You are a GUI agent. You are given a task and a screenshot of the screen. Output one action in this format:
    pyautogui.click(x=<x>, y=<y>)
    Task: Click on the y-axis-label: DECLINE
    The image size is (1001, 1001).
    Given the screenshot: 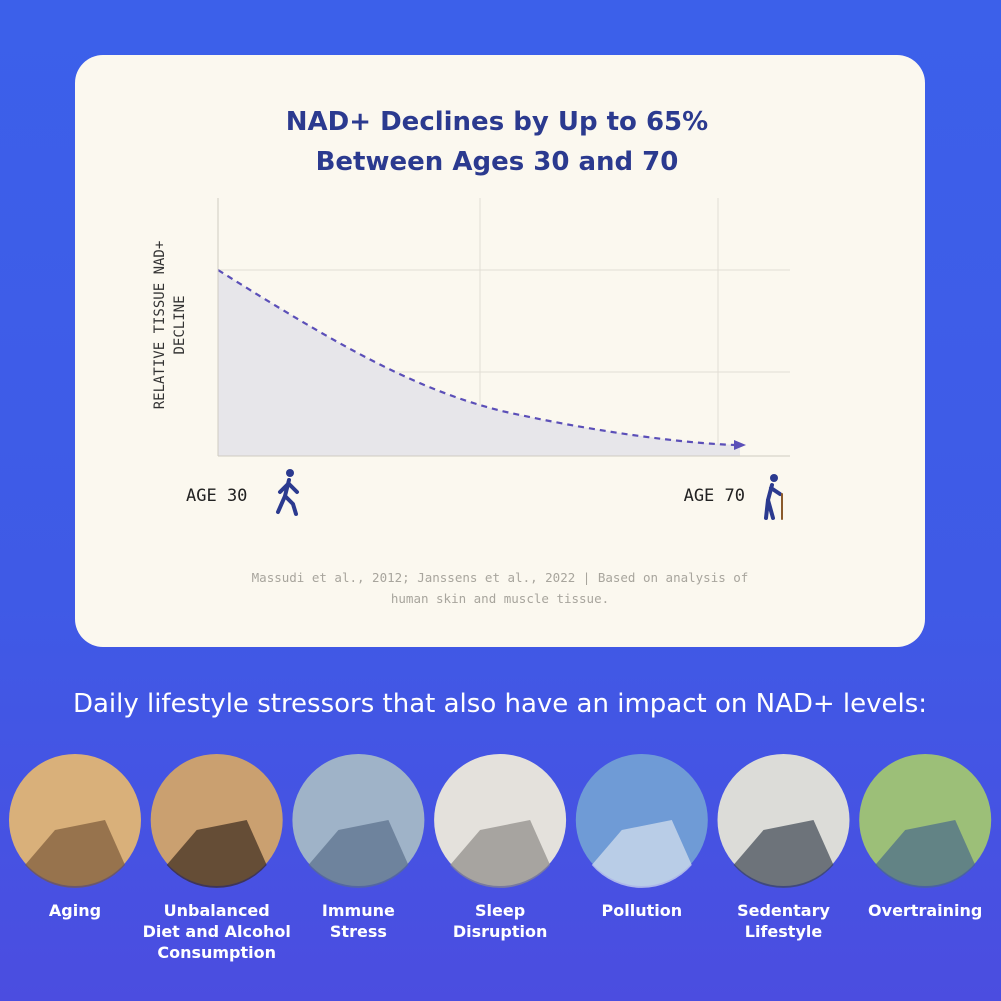 What is the action you would take?
    pyautogui.click(x=180, y=324)
    